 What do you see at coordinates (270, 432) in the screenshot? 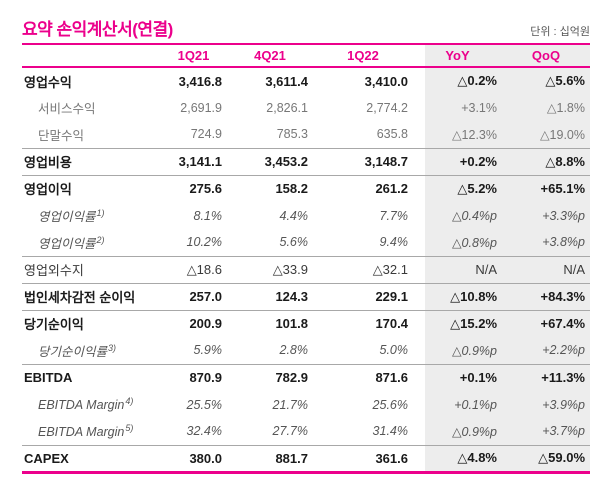
I see `value-4q21: 27.7%` at bounding box center [270, 432].